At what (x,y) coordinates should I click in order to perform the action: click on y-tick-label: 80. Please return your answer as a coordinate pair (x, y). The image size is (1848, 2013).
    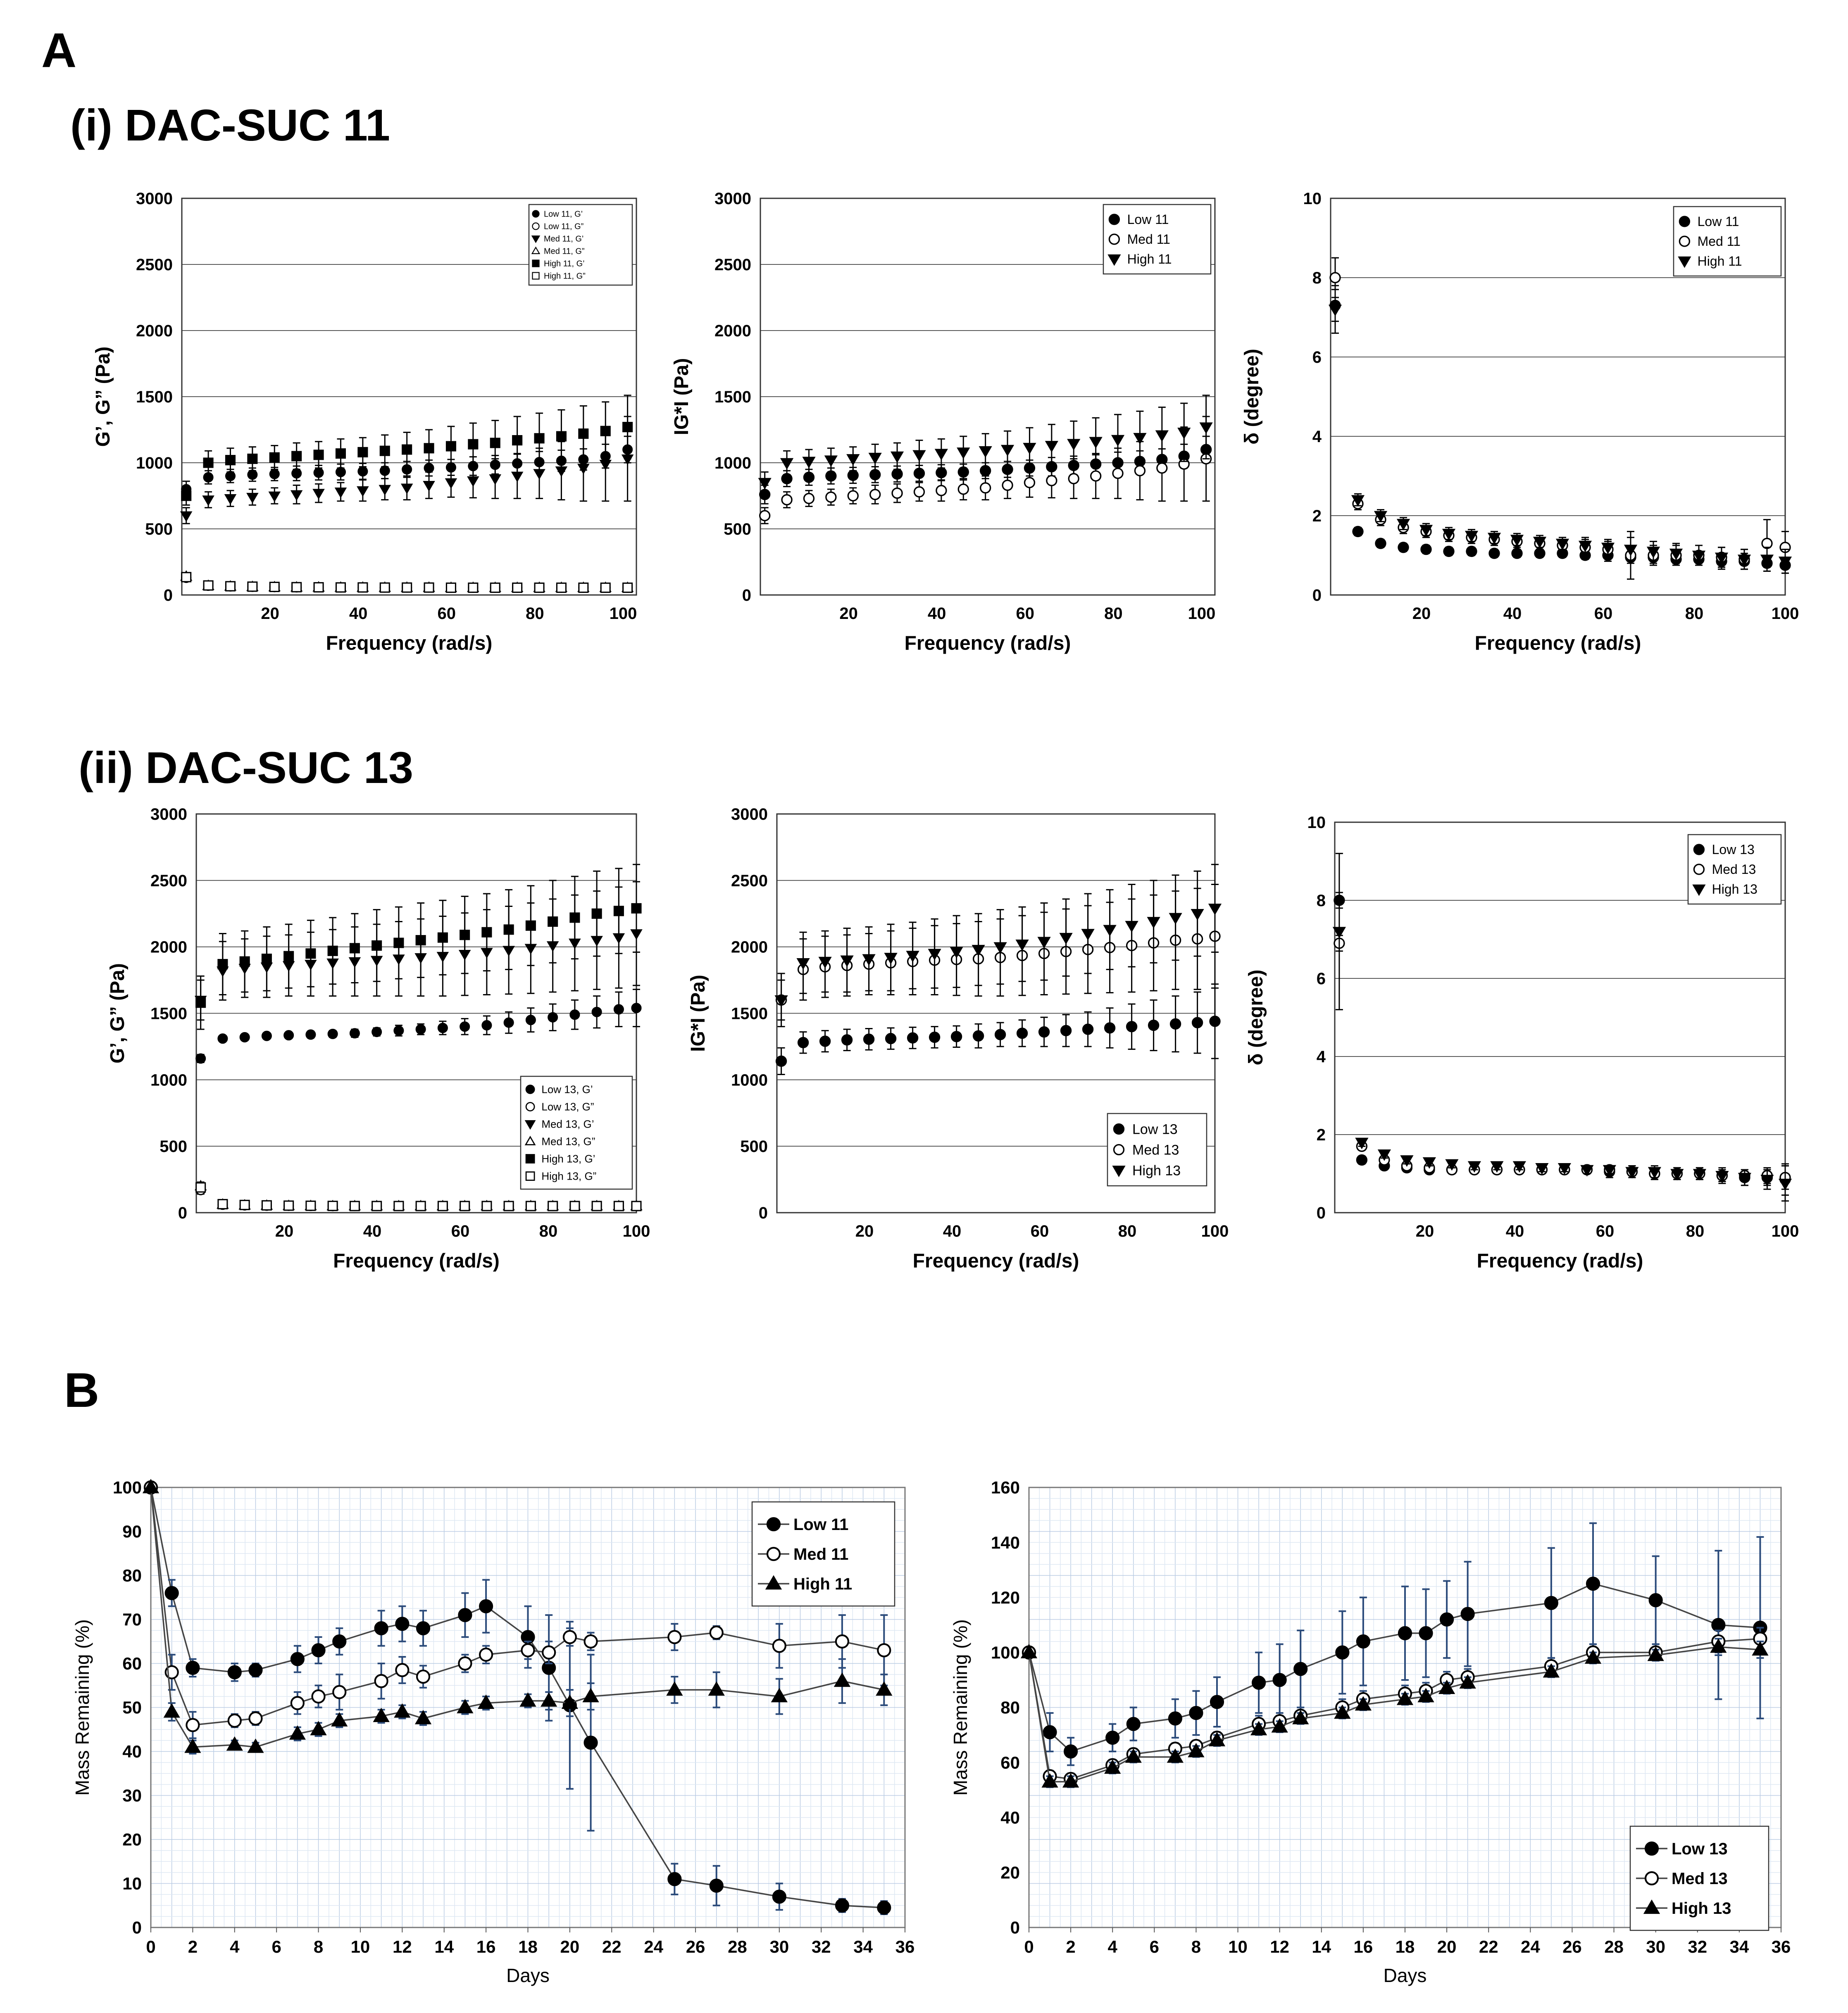
    Looking at the image, I should click on (132, 1575).